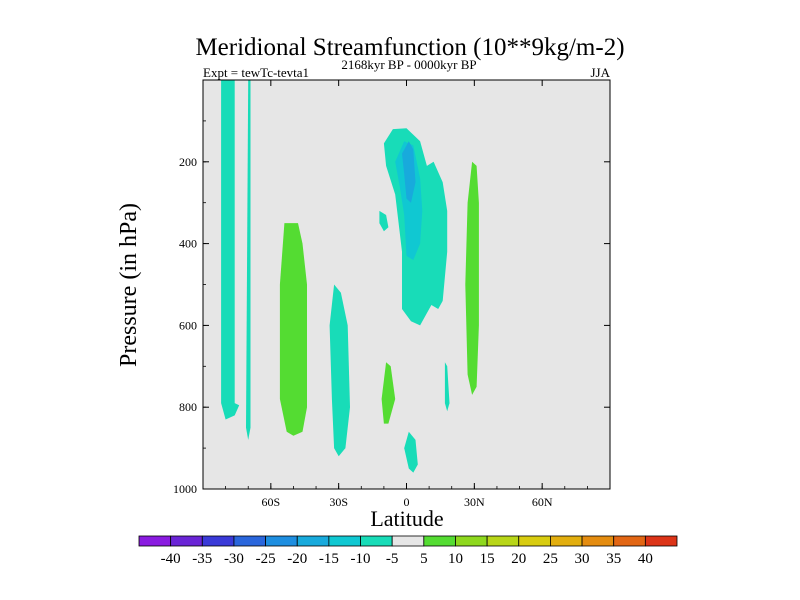 The height and width of the screenshot is (600, 800). What do you see at coordinates (407, 502) in the screenshot?
I see `x-tick-label: 0` at bounding box center [407, 502].